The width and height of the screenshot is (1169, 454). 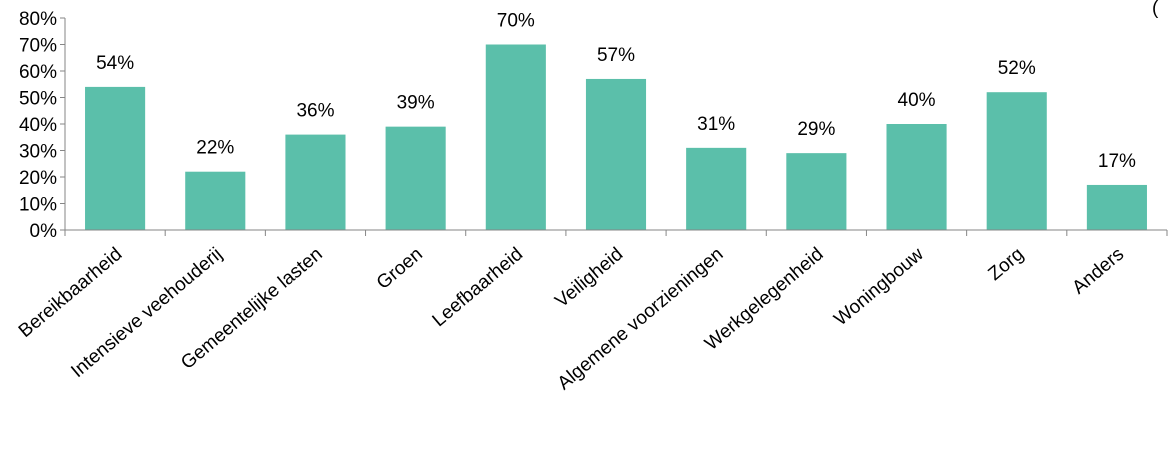 I want to click on x-tick-label: Leefbaarheid, so click(x=478, y=287).